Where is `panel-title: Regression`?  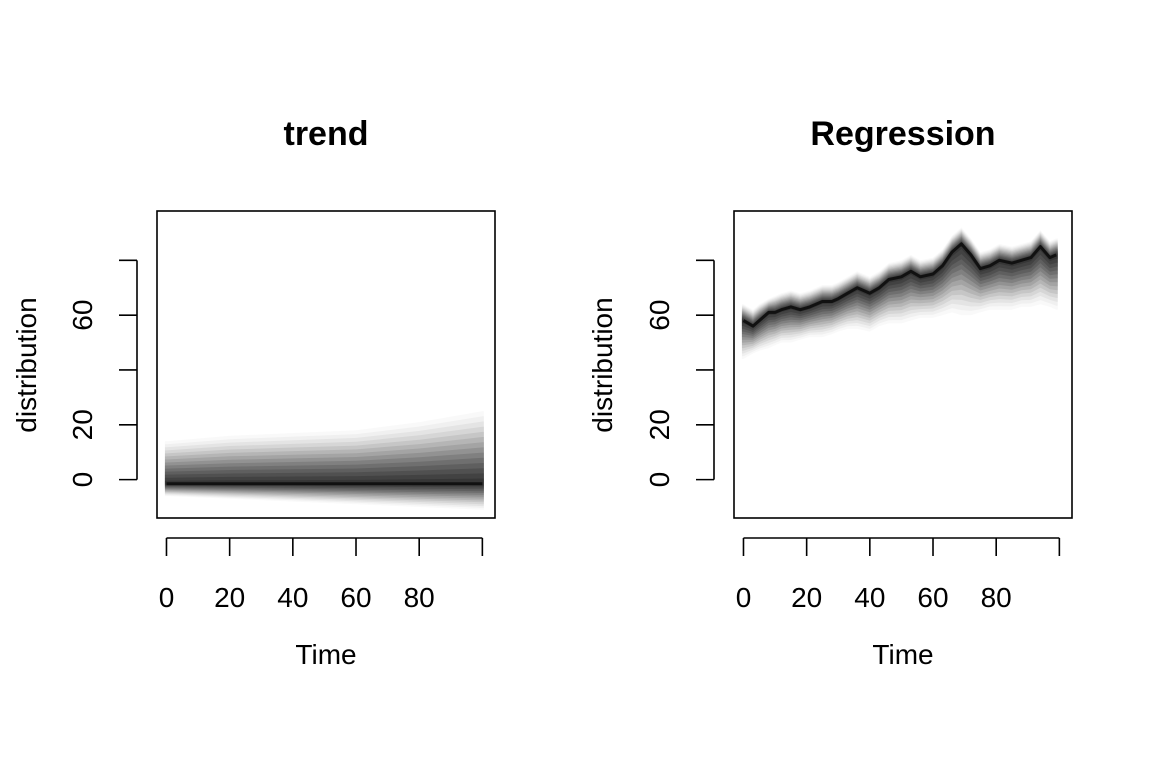
panel-title: Regression is located at coordinates (902, 134).